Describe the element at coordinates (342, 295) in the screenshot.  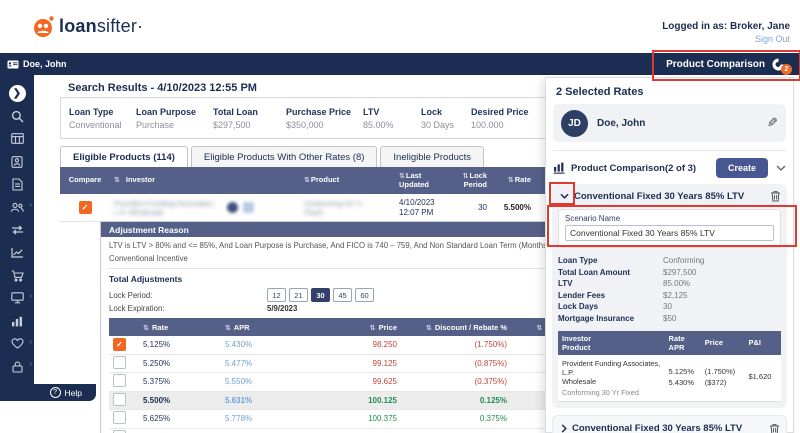
I see `lock-option-45: 45` at that location.